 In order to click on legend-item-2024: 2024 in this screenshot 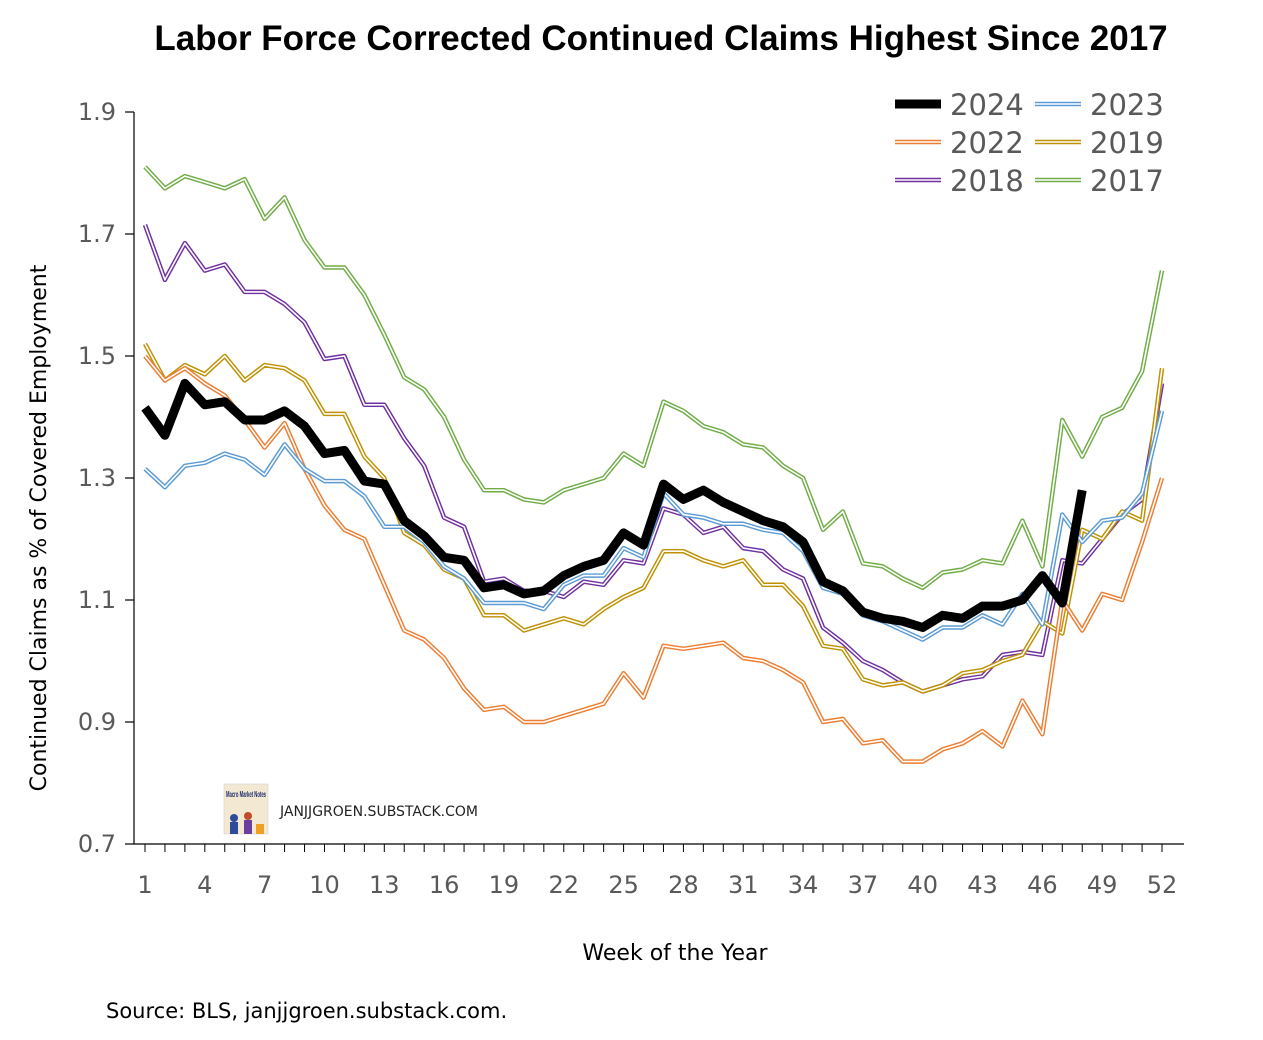, I will do `click(959, 105)`.